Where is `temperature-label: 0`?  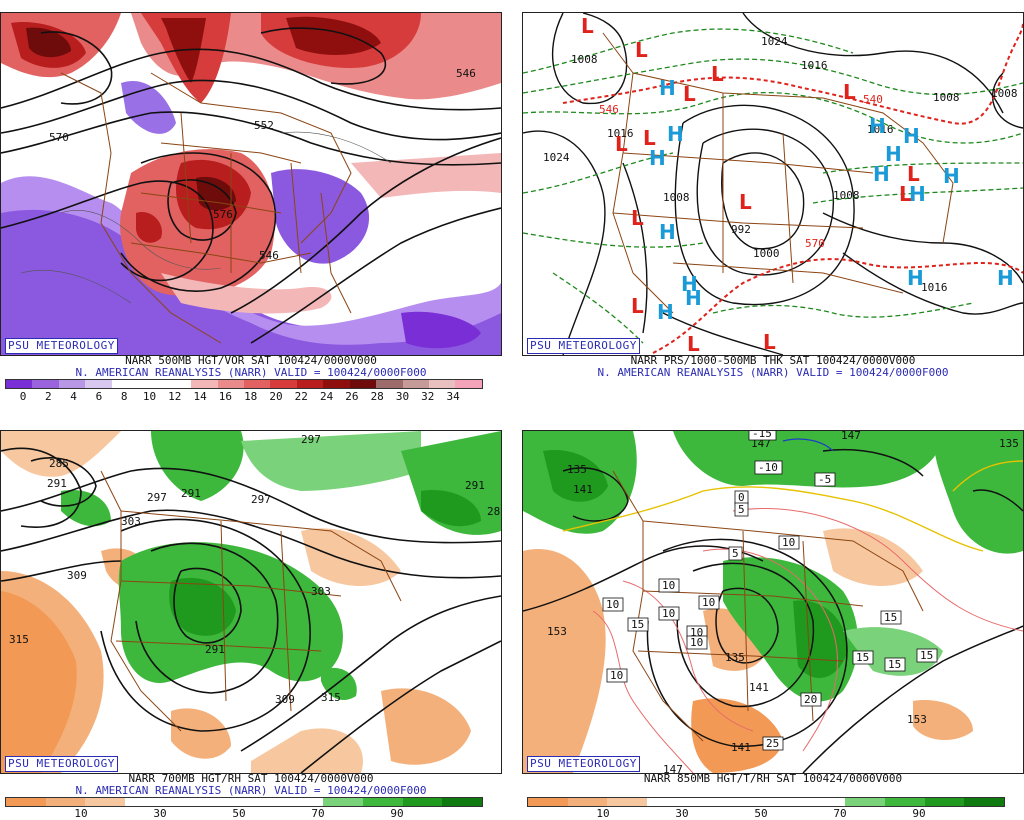 temperature-label: 0 is located at coordinates (741, 497).